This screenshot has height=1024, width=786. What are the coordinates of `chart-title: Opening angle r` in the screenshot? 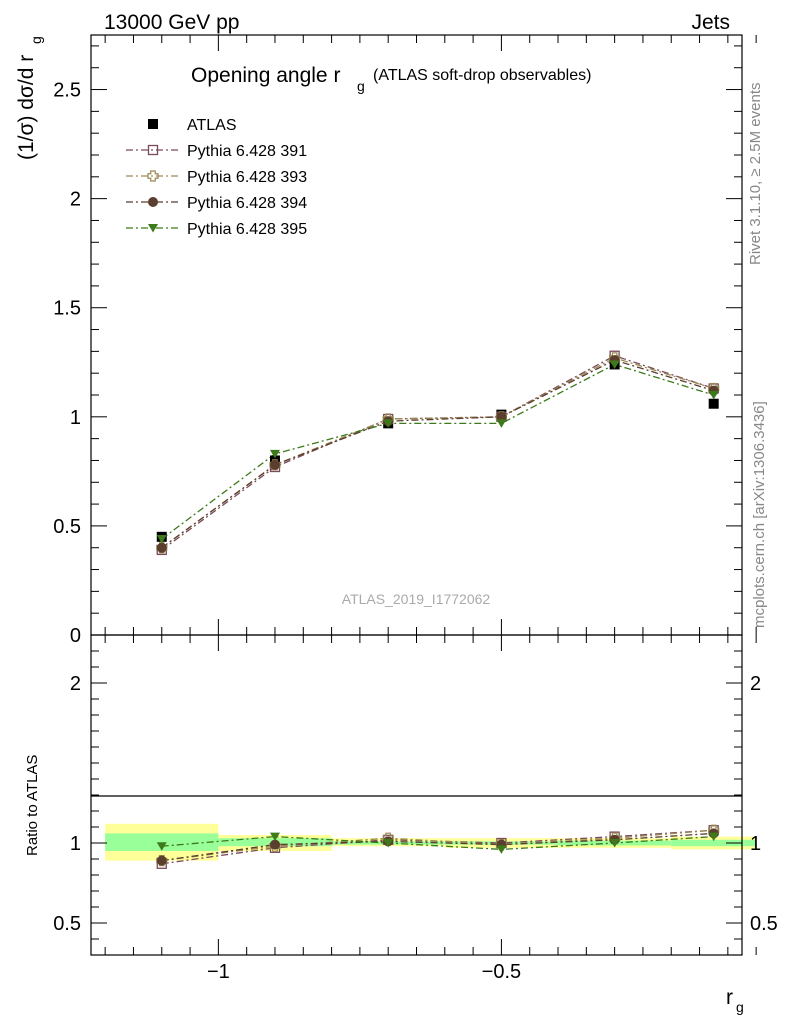 It's located at (265, 75).